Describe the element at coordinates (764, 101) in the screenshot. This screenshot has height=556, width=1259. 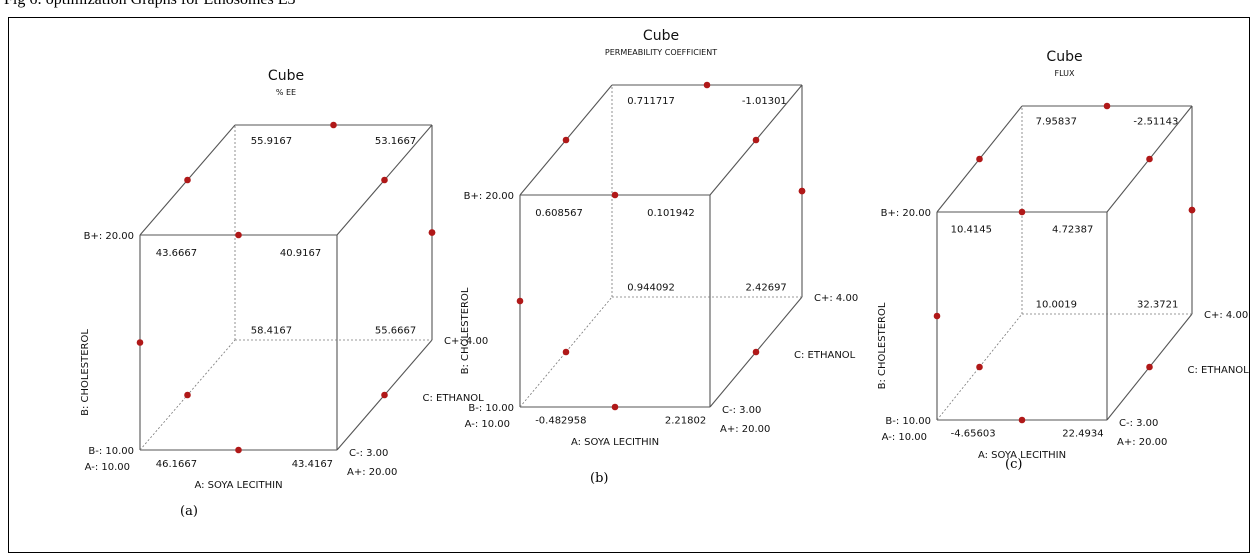
I see `corner-value: -1.01301` at that location.